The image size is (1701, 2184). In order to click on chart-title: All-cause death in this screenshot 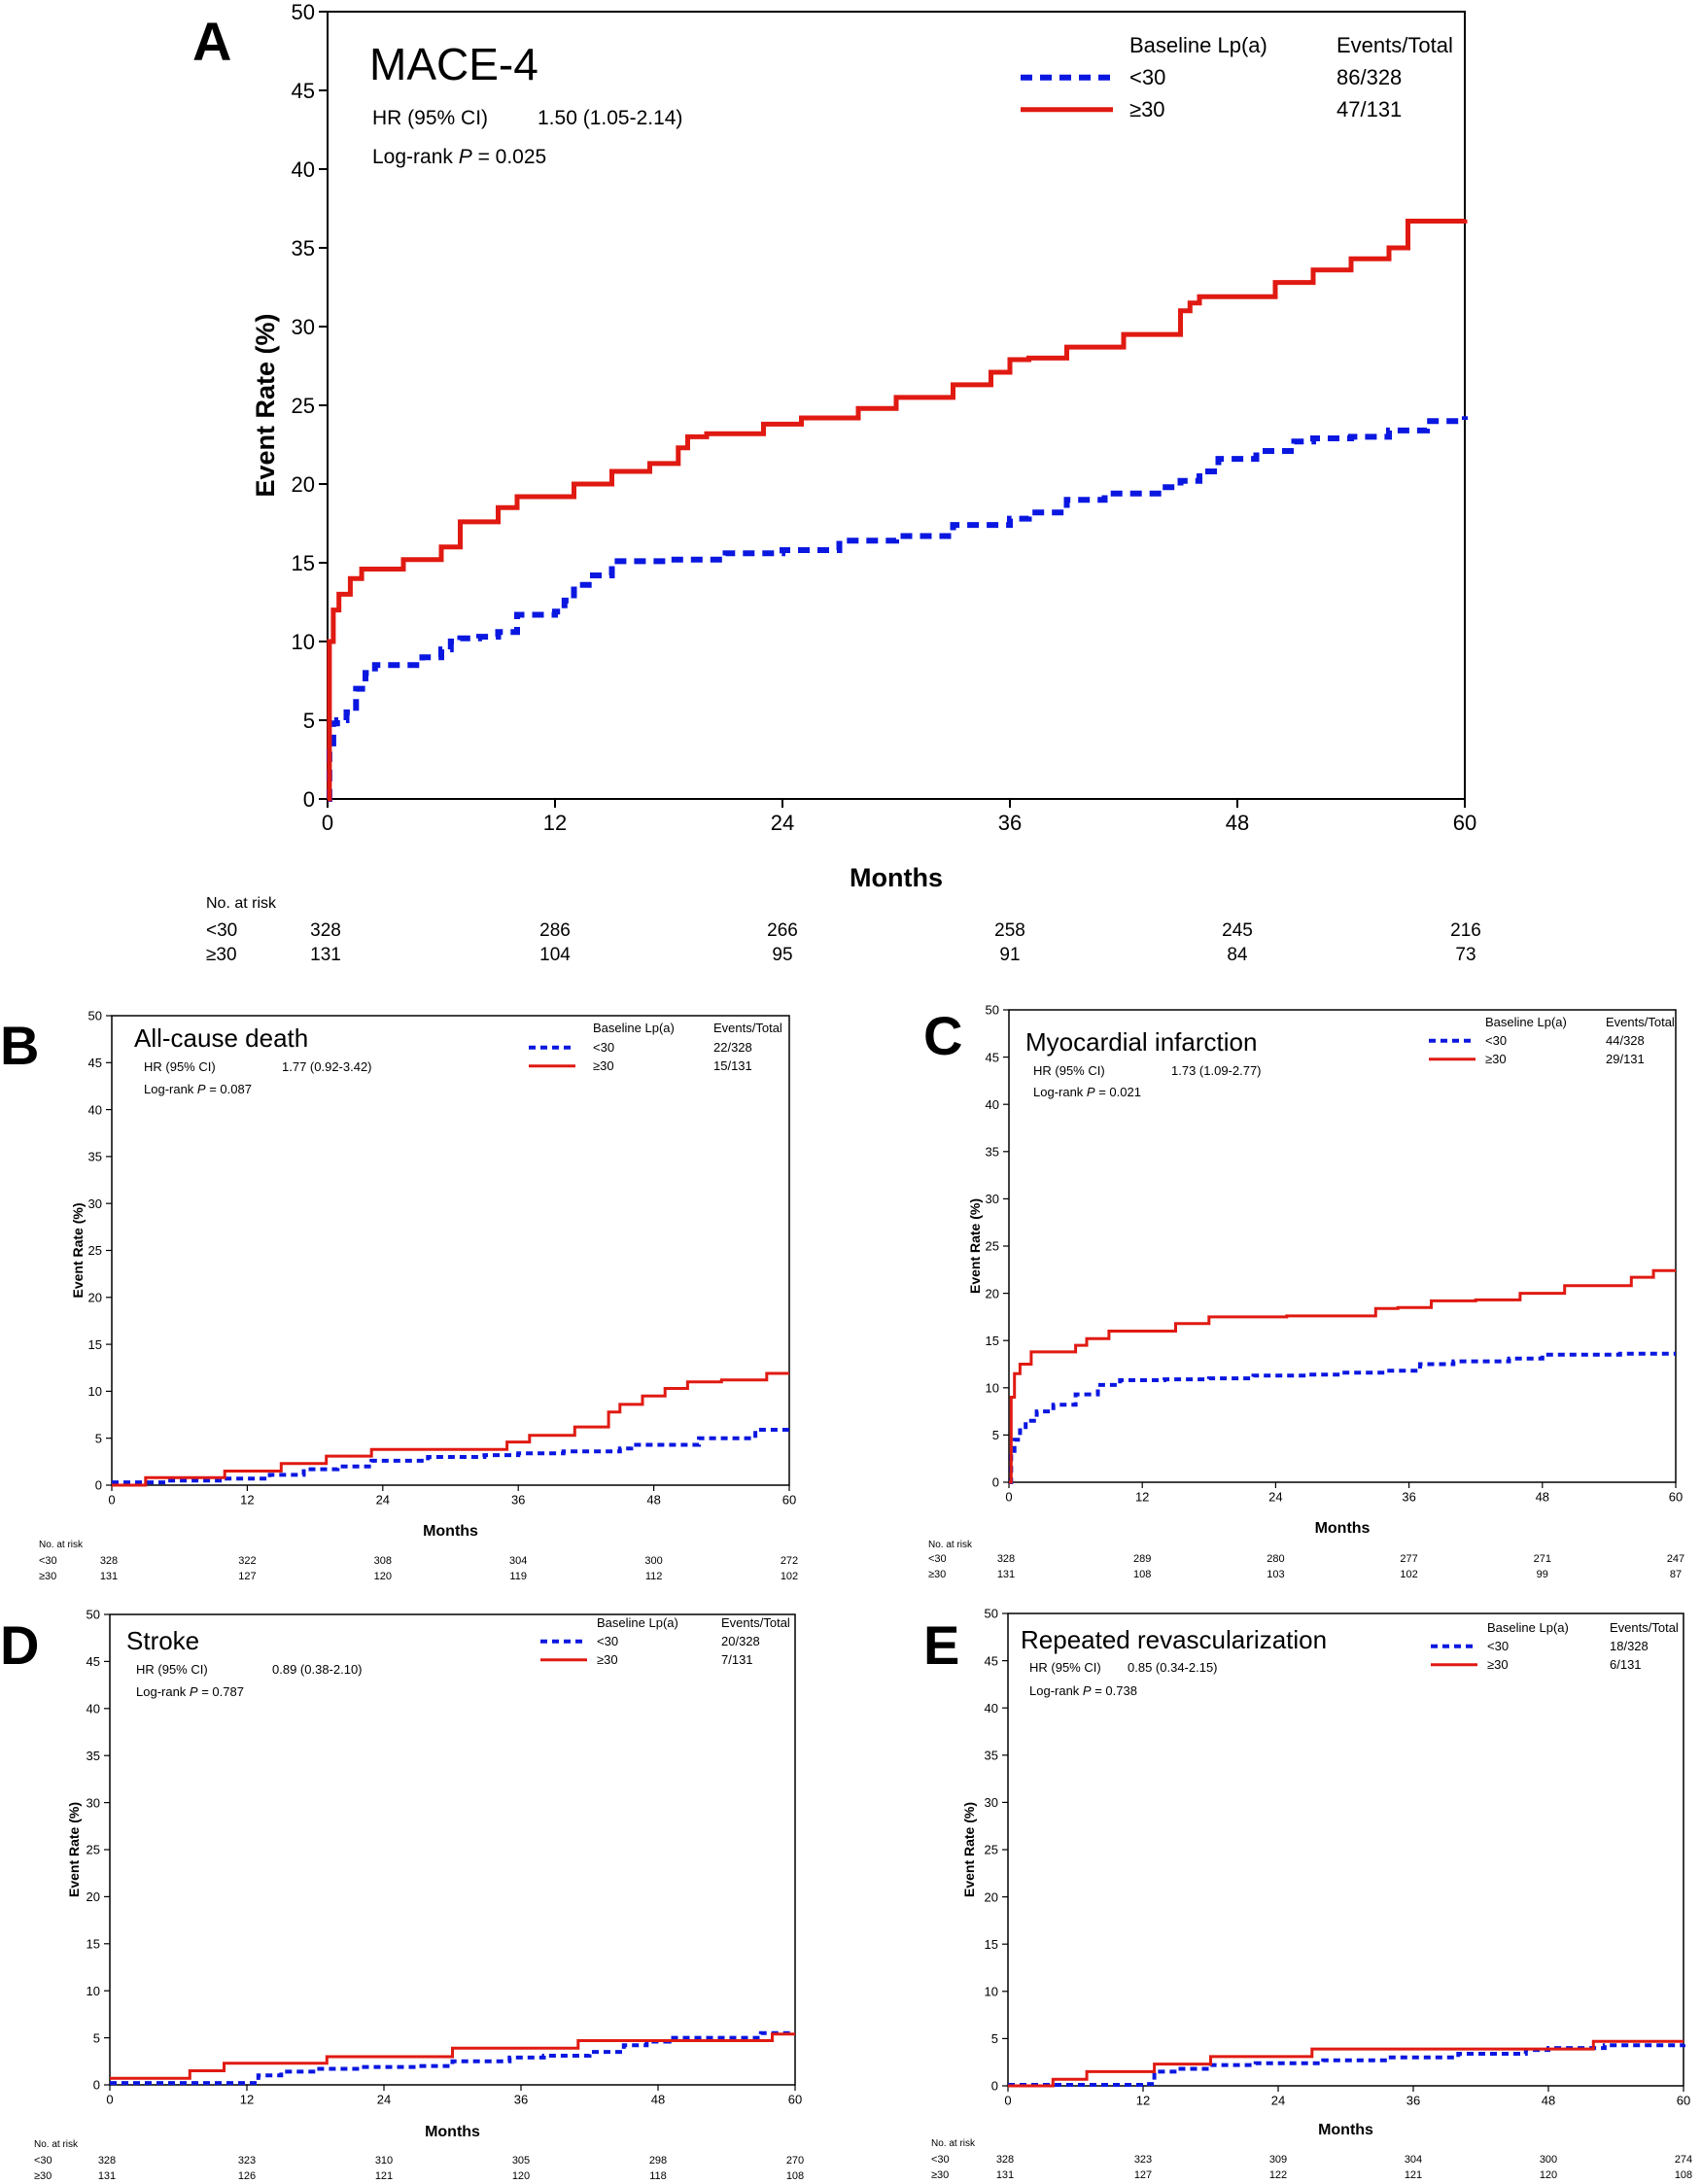, I will do `click(221, 1038)`.